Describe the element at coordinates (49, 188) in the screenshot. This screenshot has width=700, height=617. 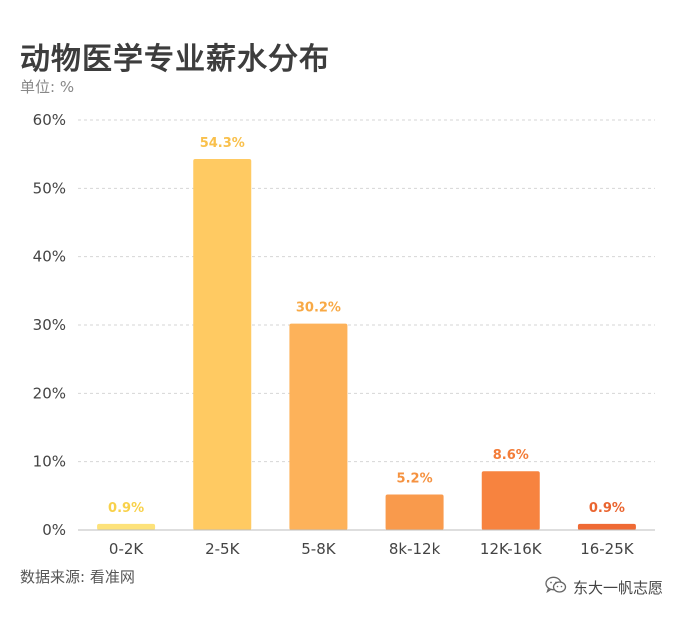
I see `y-tick-label: 50%` at that location.